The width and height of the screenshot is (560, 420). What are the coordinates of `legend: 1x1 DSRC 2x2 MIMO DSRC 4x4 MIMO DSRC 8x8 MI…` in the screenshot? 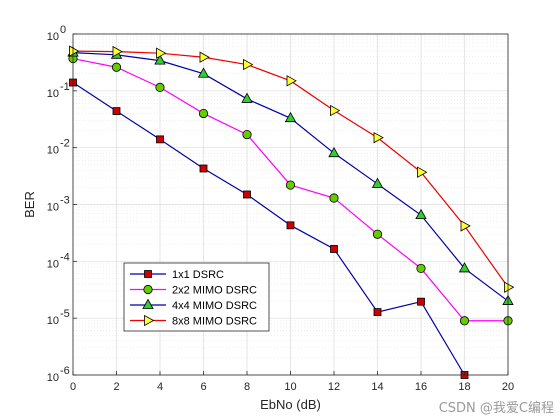 It's located at (196, 297).